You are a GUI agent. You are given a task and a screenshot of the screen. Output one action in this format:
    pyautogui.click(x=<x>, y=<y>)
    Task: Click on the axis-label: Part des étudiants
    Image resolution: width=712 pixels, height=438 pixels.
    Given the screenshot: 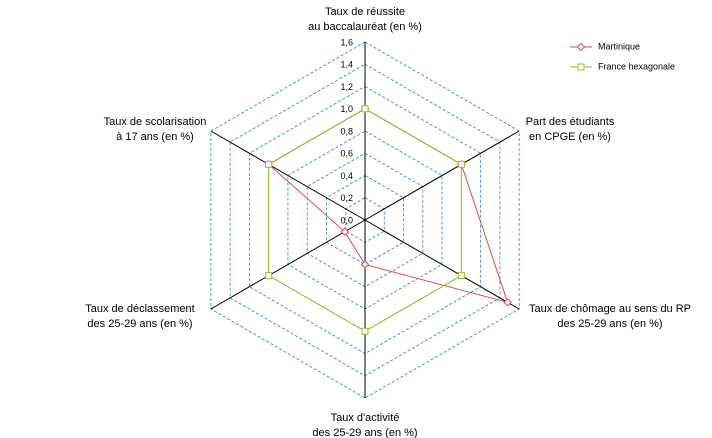 What is the action you would take?
    pyautogui.click(x=570, y=122)
    